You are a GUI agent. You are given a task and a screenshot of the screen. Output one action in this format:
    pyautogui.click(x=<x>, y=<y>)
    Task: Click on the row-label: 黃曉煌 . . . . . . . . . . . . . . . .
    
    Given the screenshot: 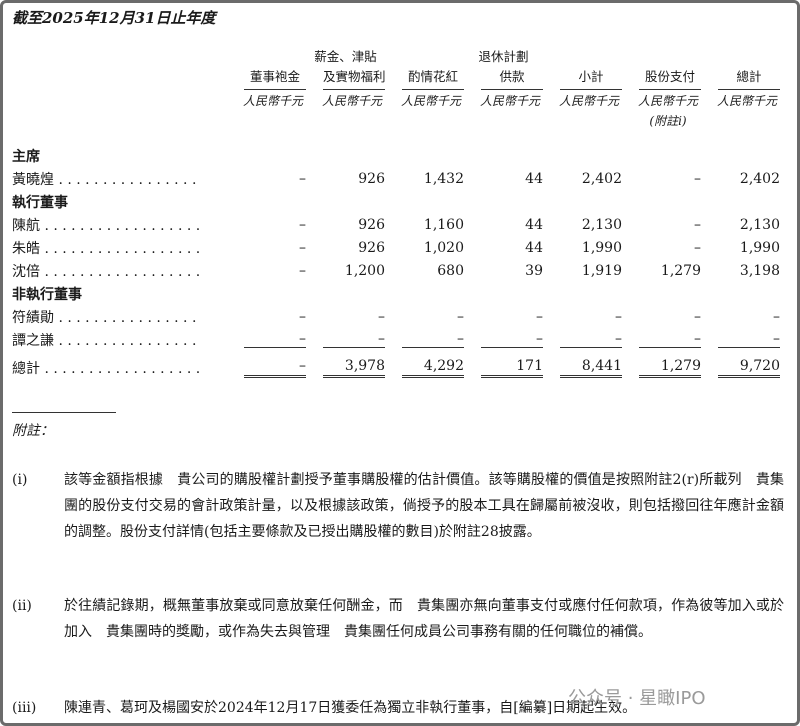 What is the action you would take?
    pyautogui.click(x=104, y=179)
    